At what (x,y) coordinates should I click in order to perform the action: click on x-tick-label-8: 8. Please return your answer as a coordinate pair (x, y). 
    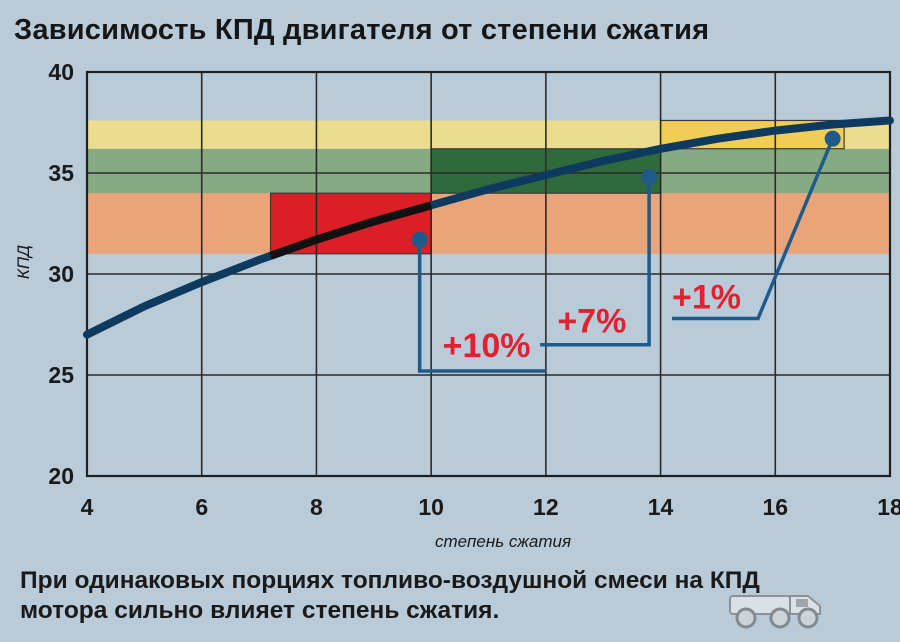
    Looking at the image, I should click on (316, 507).